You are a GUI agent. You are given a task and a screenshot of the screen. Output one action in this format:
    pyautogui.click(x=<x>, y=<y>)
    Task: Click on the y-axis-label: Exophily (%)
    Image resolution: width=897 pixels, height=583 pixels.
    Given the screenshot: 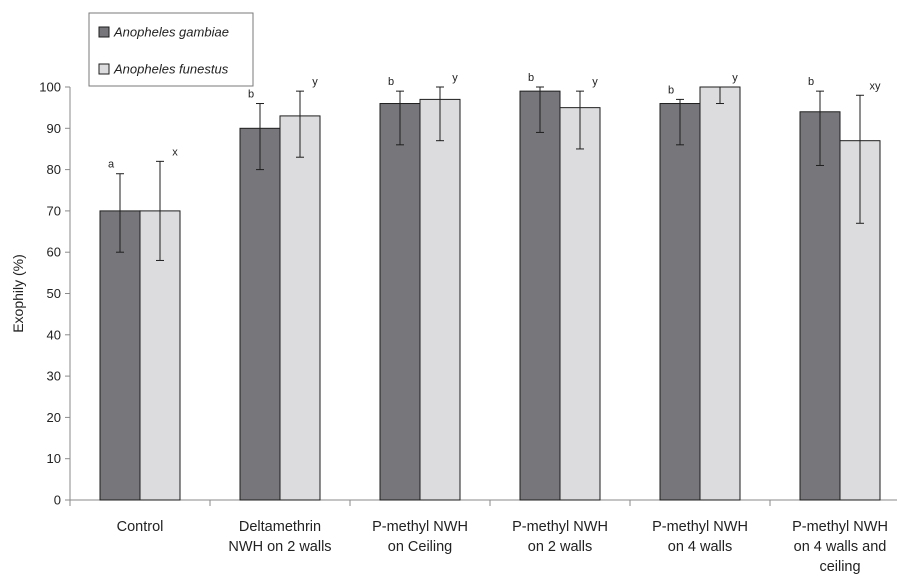 What is the action you would take?
    pyautogui.click(x=18, y=293)
    